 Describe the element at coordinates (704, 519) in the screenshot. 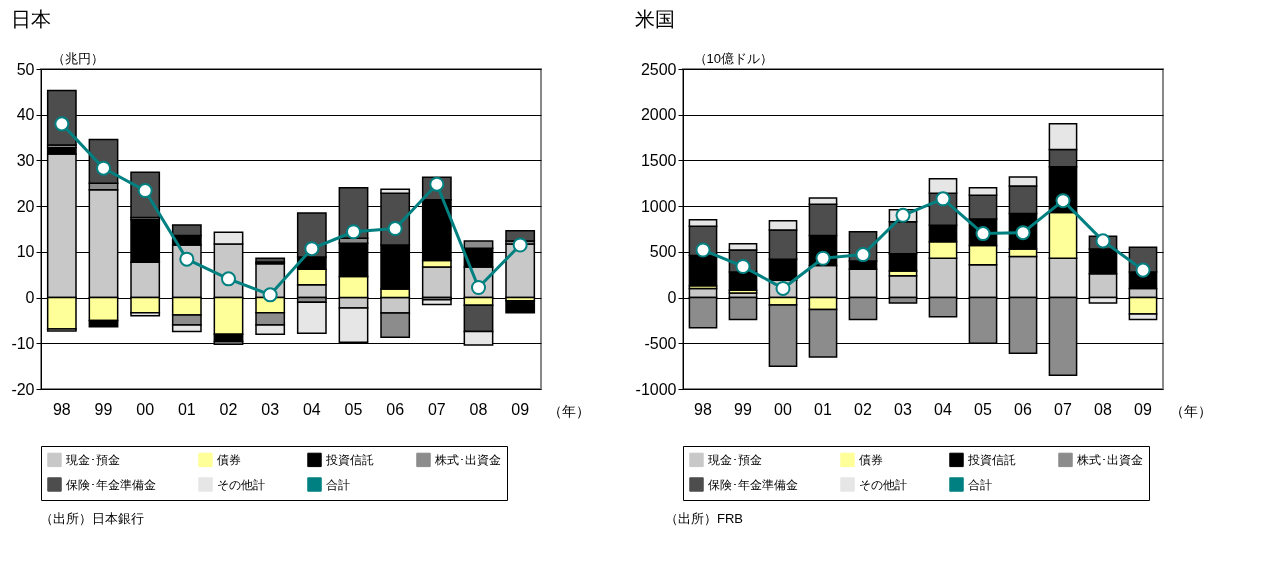

I see `text: （出所）FRB` at that location.